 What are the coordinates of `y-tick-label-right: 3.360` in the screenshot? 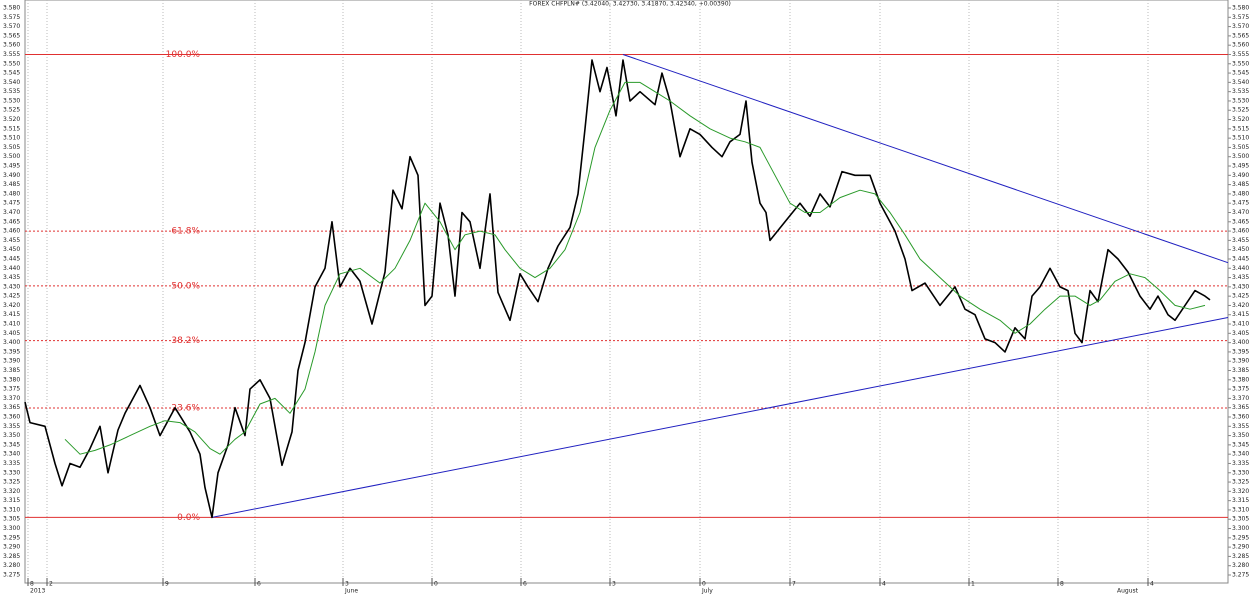 It's located at (1240, 416).